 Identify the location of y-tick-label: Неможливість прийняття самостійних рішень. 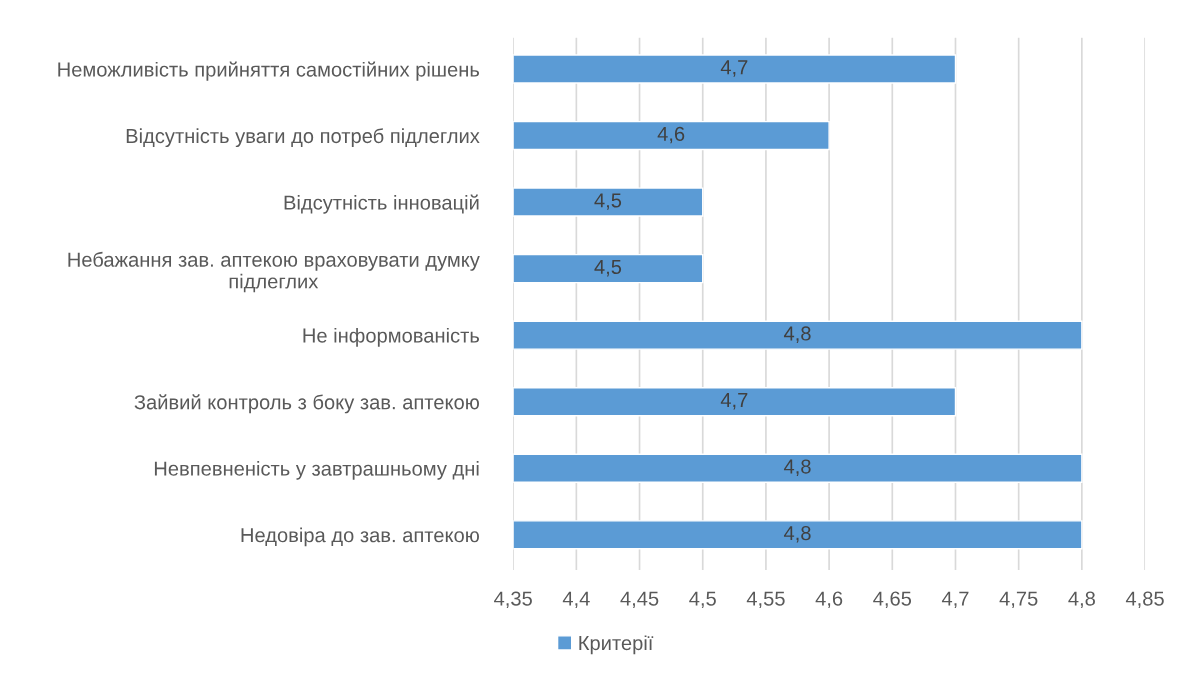
(269, 71).